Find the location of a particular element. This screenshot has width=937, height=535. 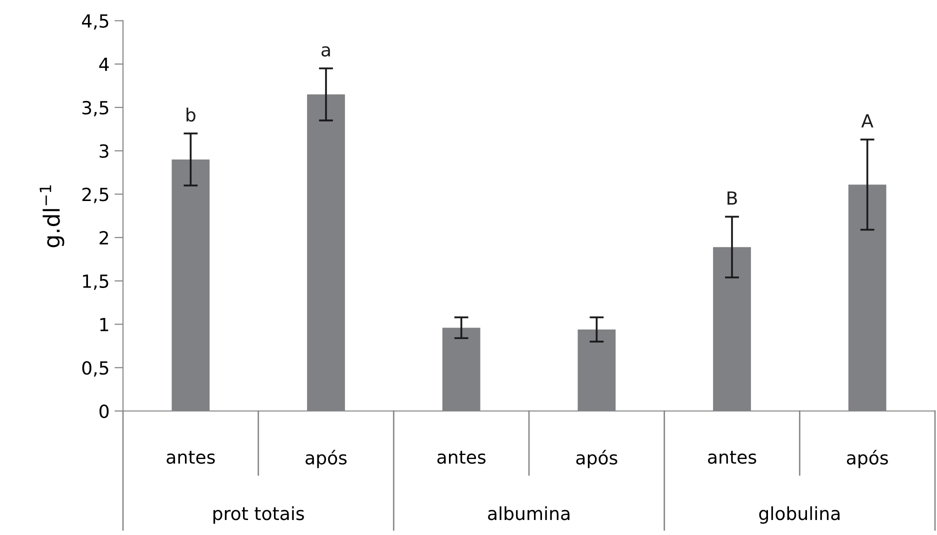

y-tick-label: 2 is located at coordinates (104, 237).